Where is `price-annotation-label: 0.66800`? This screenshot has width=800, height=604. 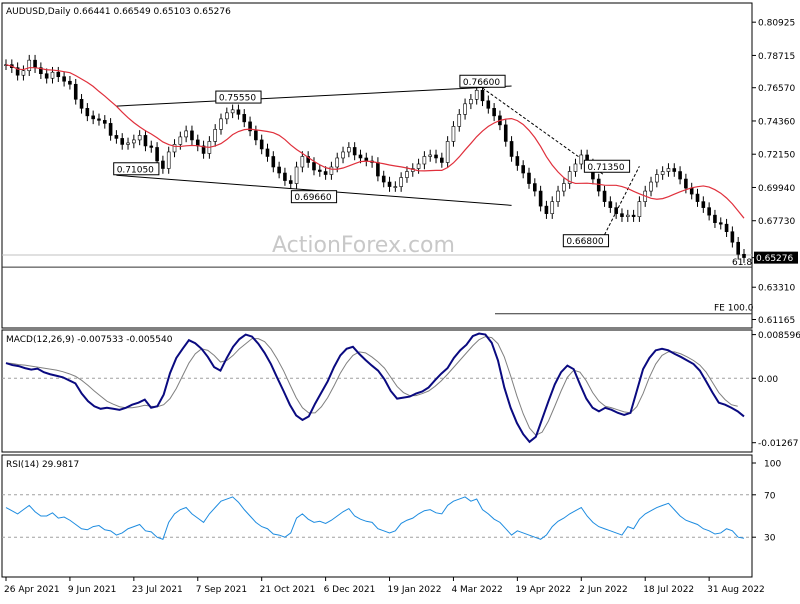
price-annotation-label: 0.66800 is located at coordinates (584, 242).